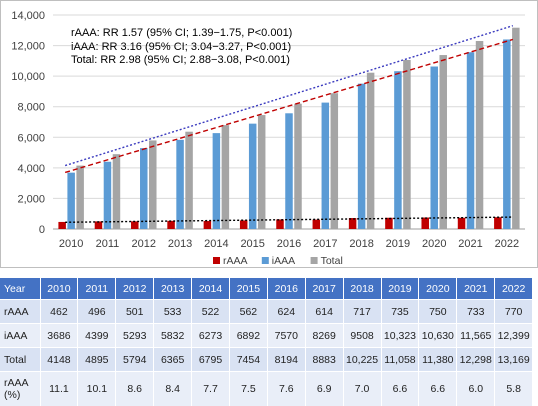 This screenshot has height=406, width=538. Describe the element at coordinates (286, 389) in the screenshot. I see `table-cell: 7.6` at that location.